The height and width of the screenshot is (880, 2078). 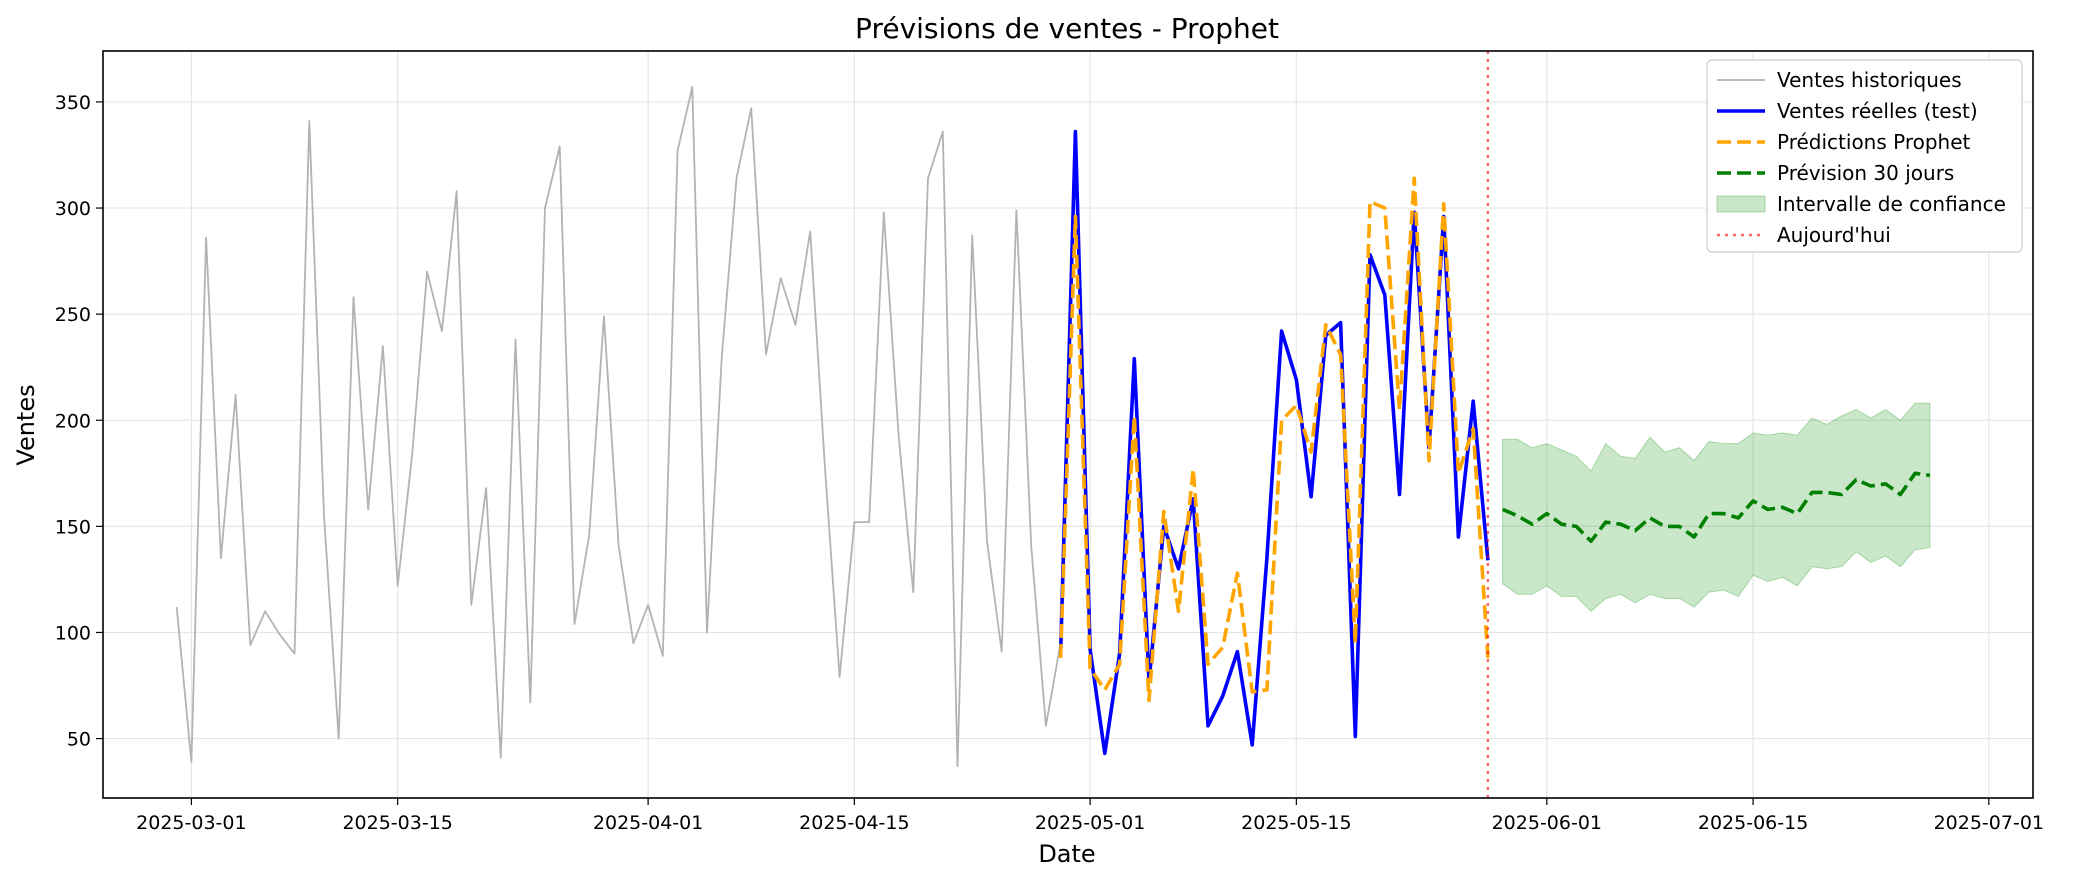 What do you see at coordinates (73, 103) in the screenshot?
I see `y-tick-label: 350` at bounding box center [73, 103].